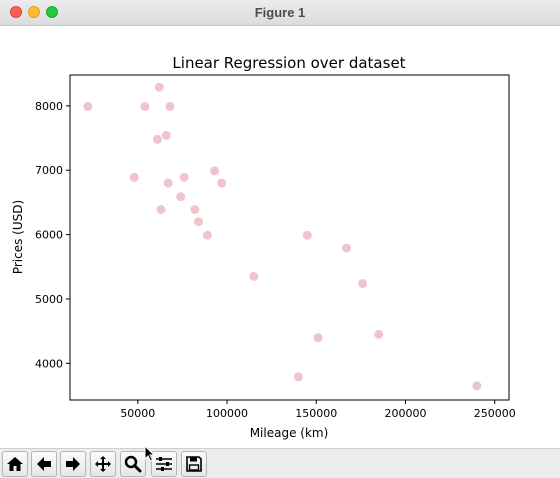  I want to click on x-tick-label: 250000, so click(495, 413).